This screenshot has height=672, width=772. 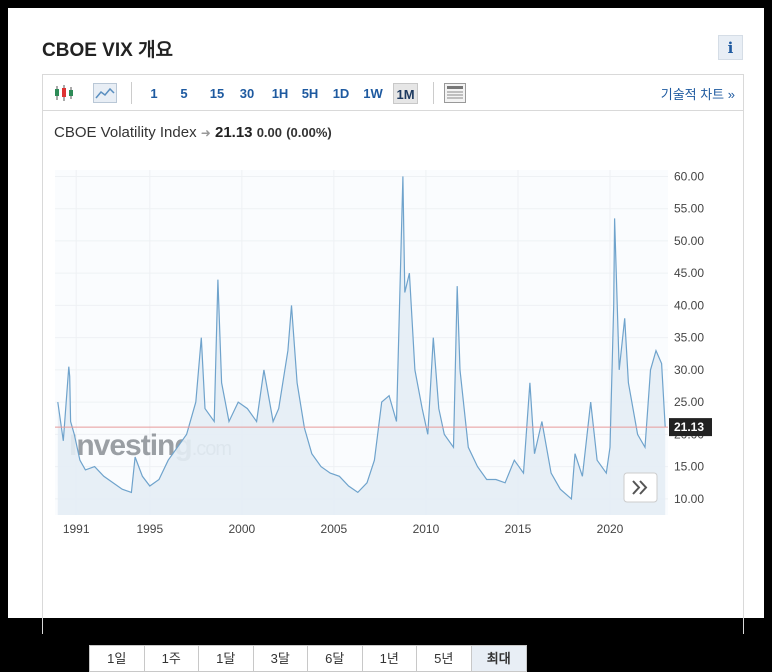 I want to click on table-view-icon, so click(x=455, y=93).